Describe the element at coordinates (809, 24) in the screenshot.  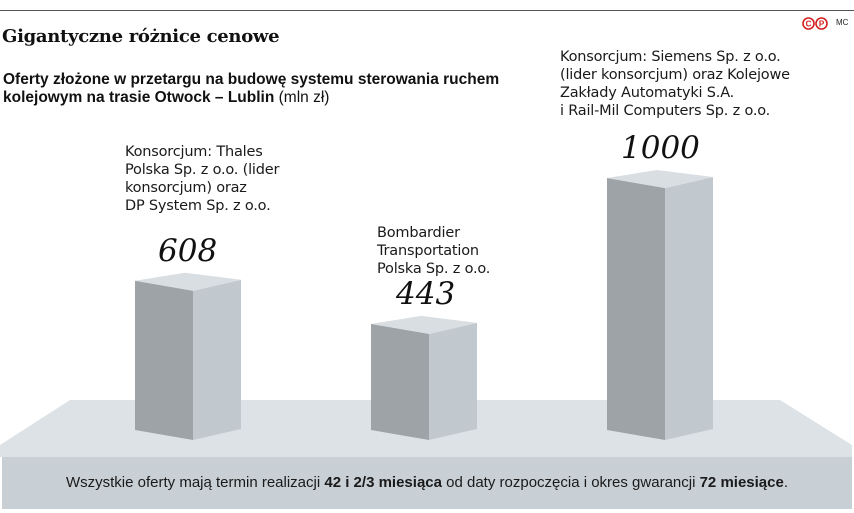
I see `svg-text: C` at that location.